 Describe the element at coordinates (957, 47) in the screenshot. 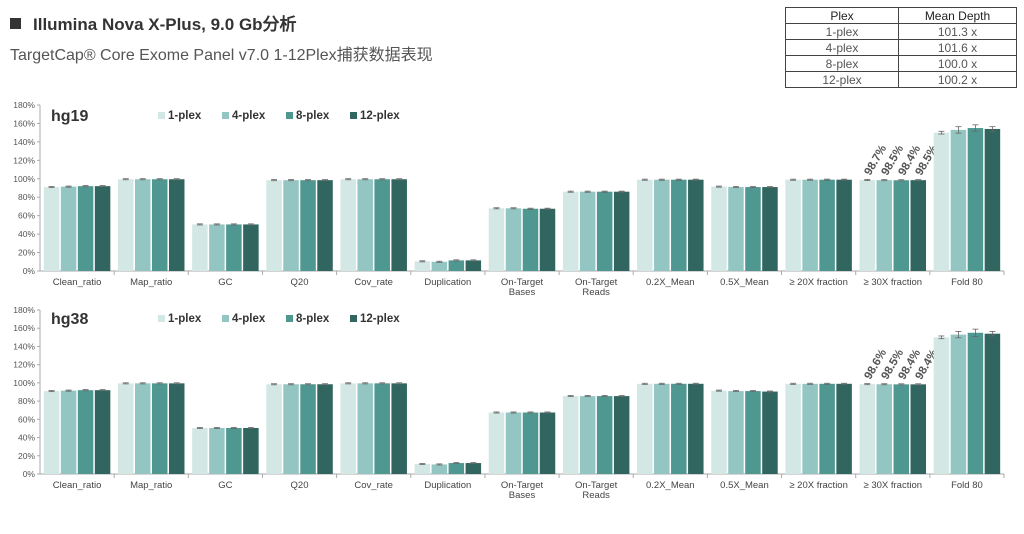

I see `table-cell-depth: 101.6 x` at that location.